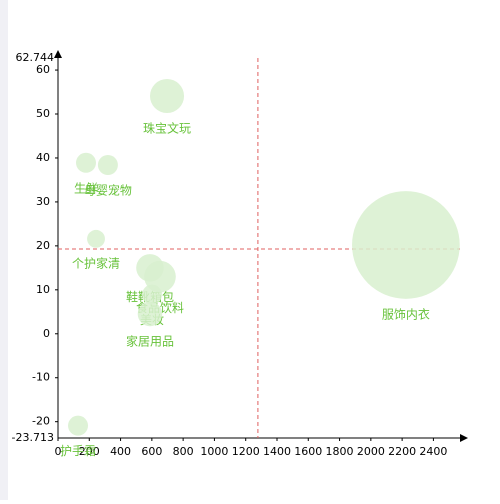 Image resolution: width=500 pixels, height=504 pixels. I want to click on bubble-label: 个护家清, so click(96, 262).